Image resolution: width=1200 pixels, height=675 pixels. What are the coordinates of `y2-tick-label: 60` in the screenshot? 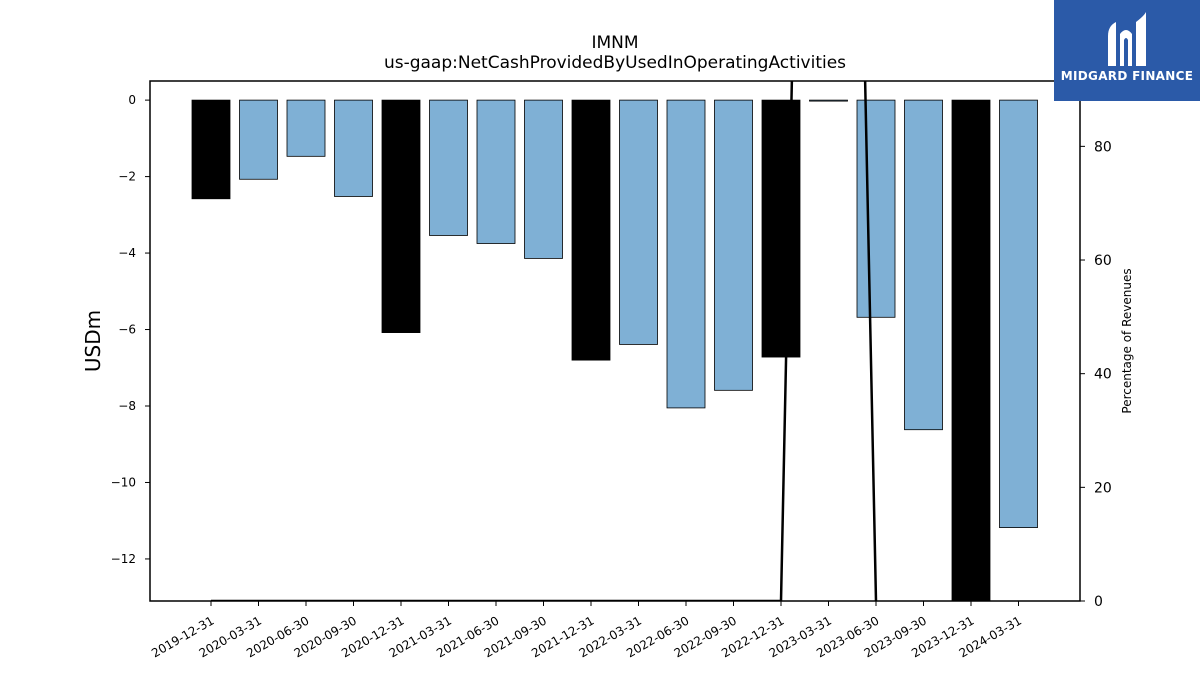 It's located at (1103, 261).